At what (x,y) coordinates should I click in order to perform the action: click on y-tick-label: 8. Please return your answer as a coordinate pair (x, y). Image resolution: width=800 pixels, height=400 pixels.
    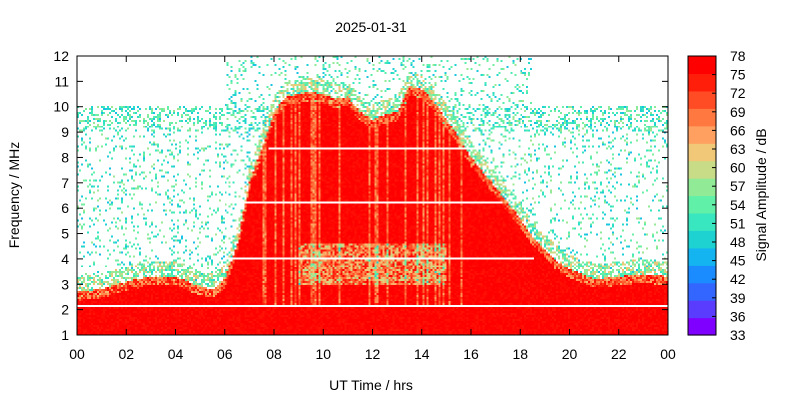
    Looking at the image, I should click on (65, 157).